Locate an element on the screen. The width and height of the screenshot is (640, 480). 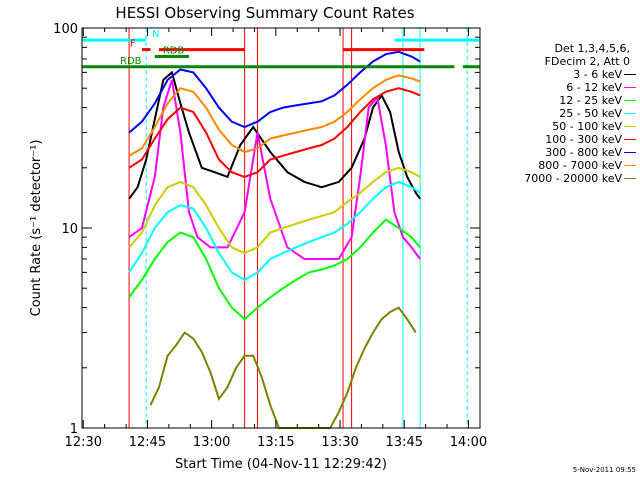
x-tick-label: 13:30 is located at coordinates (339, 442).